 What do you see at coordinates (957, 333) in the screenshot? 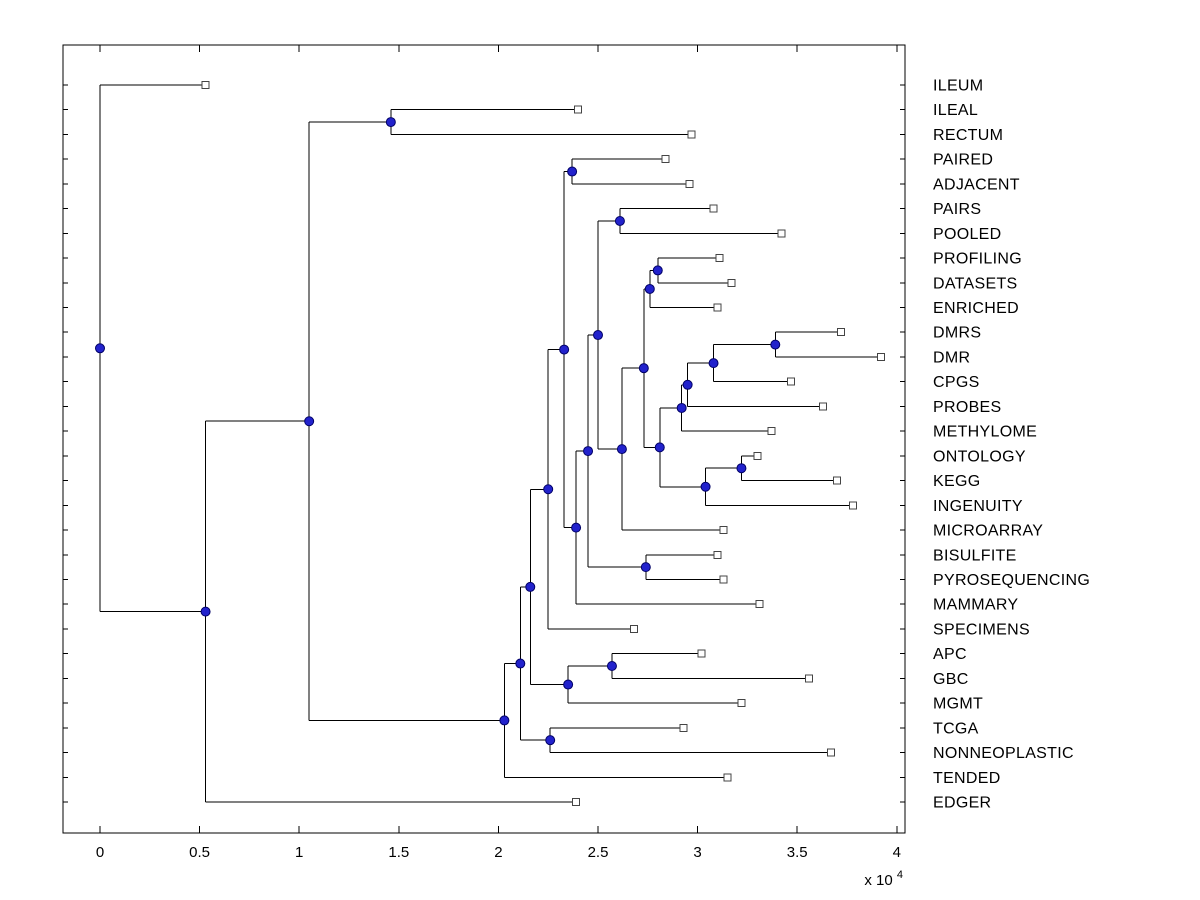
I see `leaf-label: DMRS` at bounding box center [957, 333].